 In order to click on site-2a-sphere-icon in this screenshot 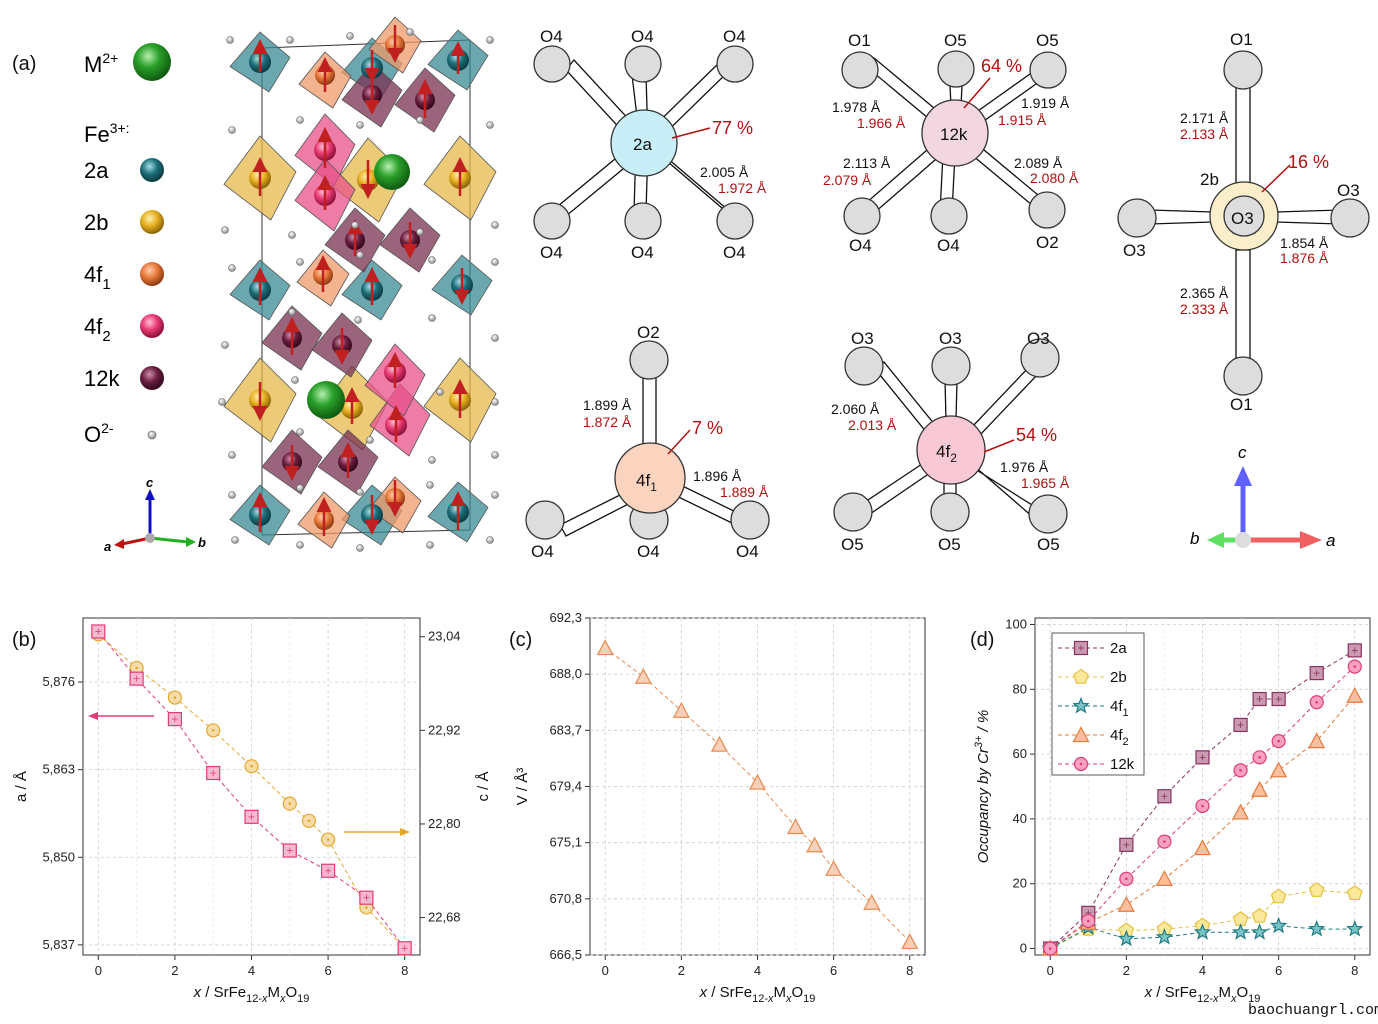, I will do `click(152, 170)`.